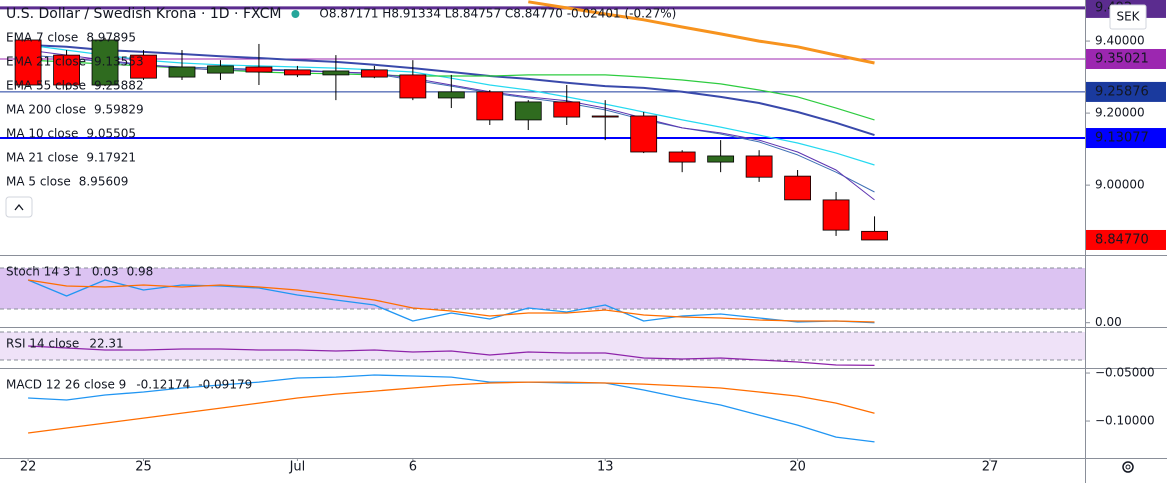  I want to click on gear-hub, so click(1128, 467).